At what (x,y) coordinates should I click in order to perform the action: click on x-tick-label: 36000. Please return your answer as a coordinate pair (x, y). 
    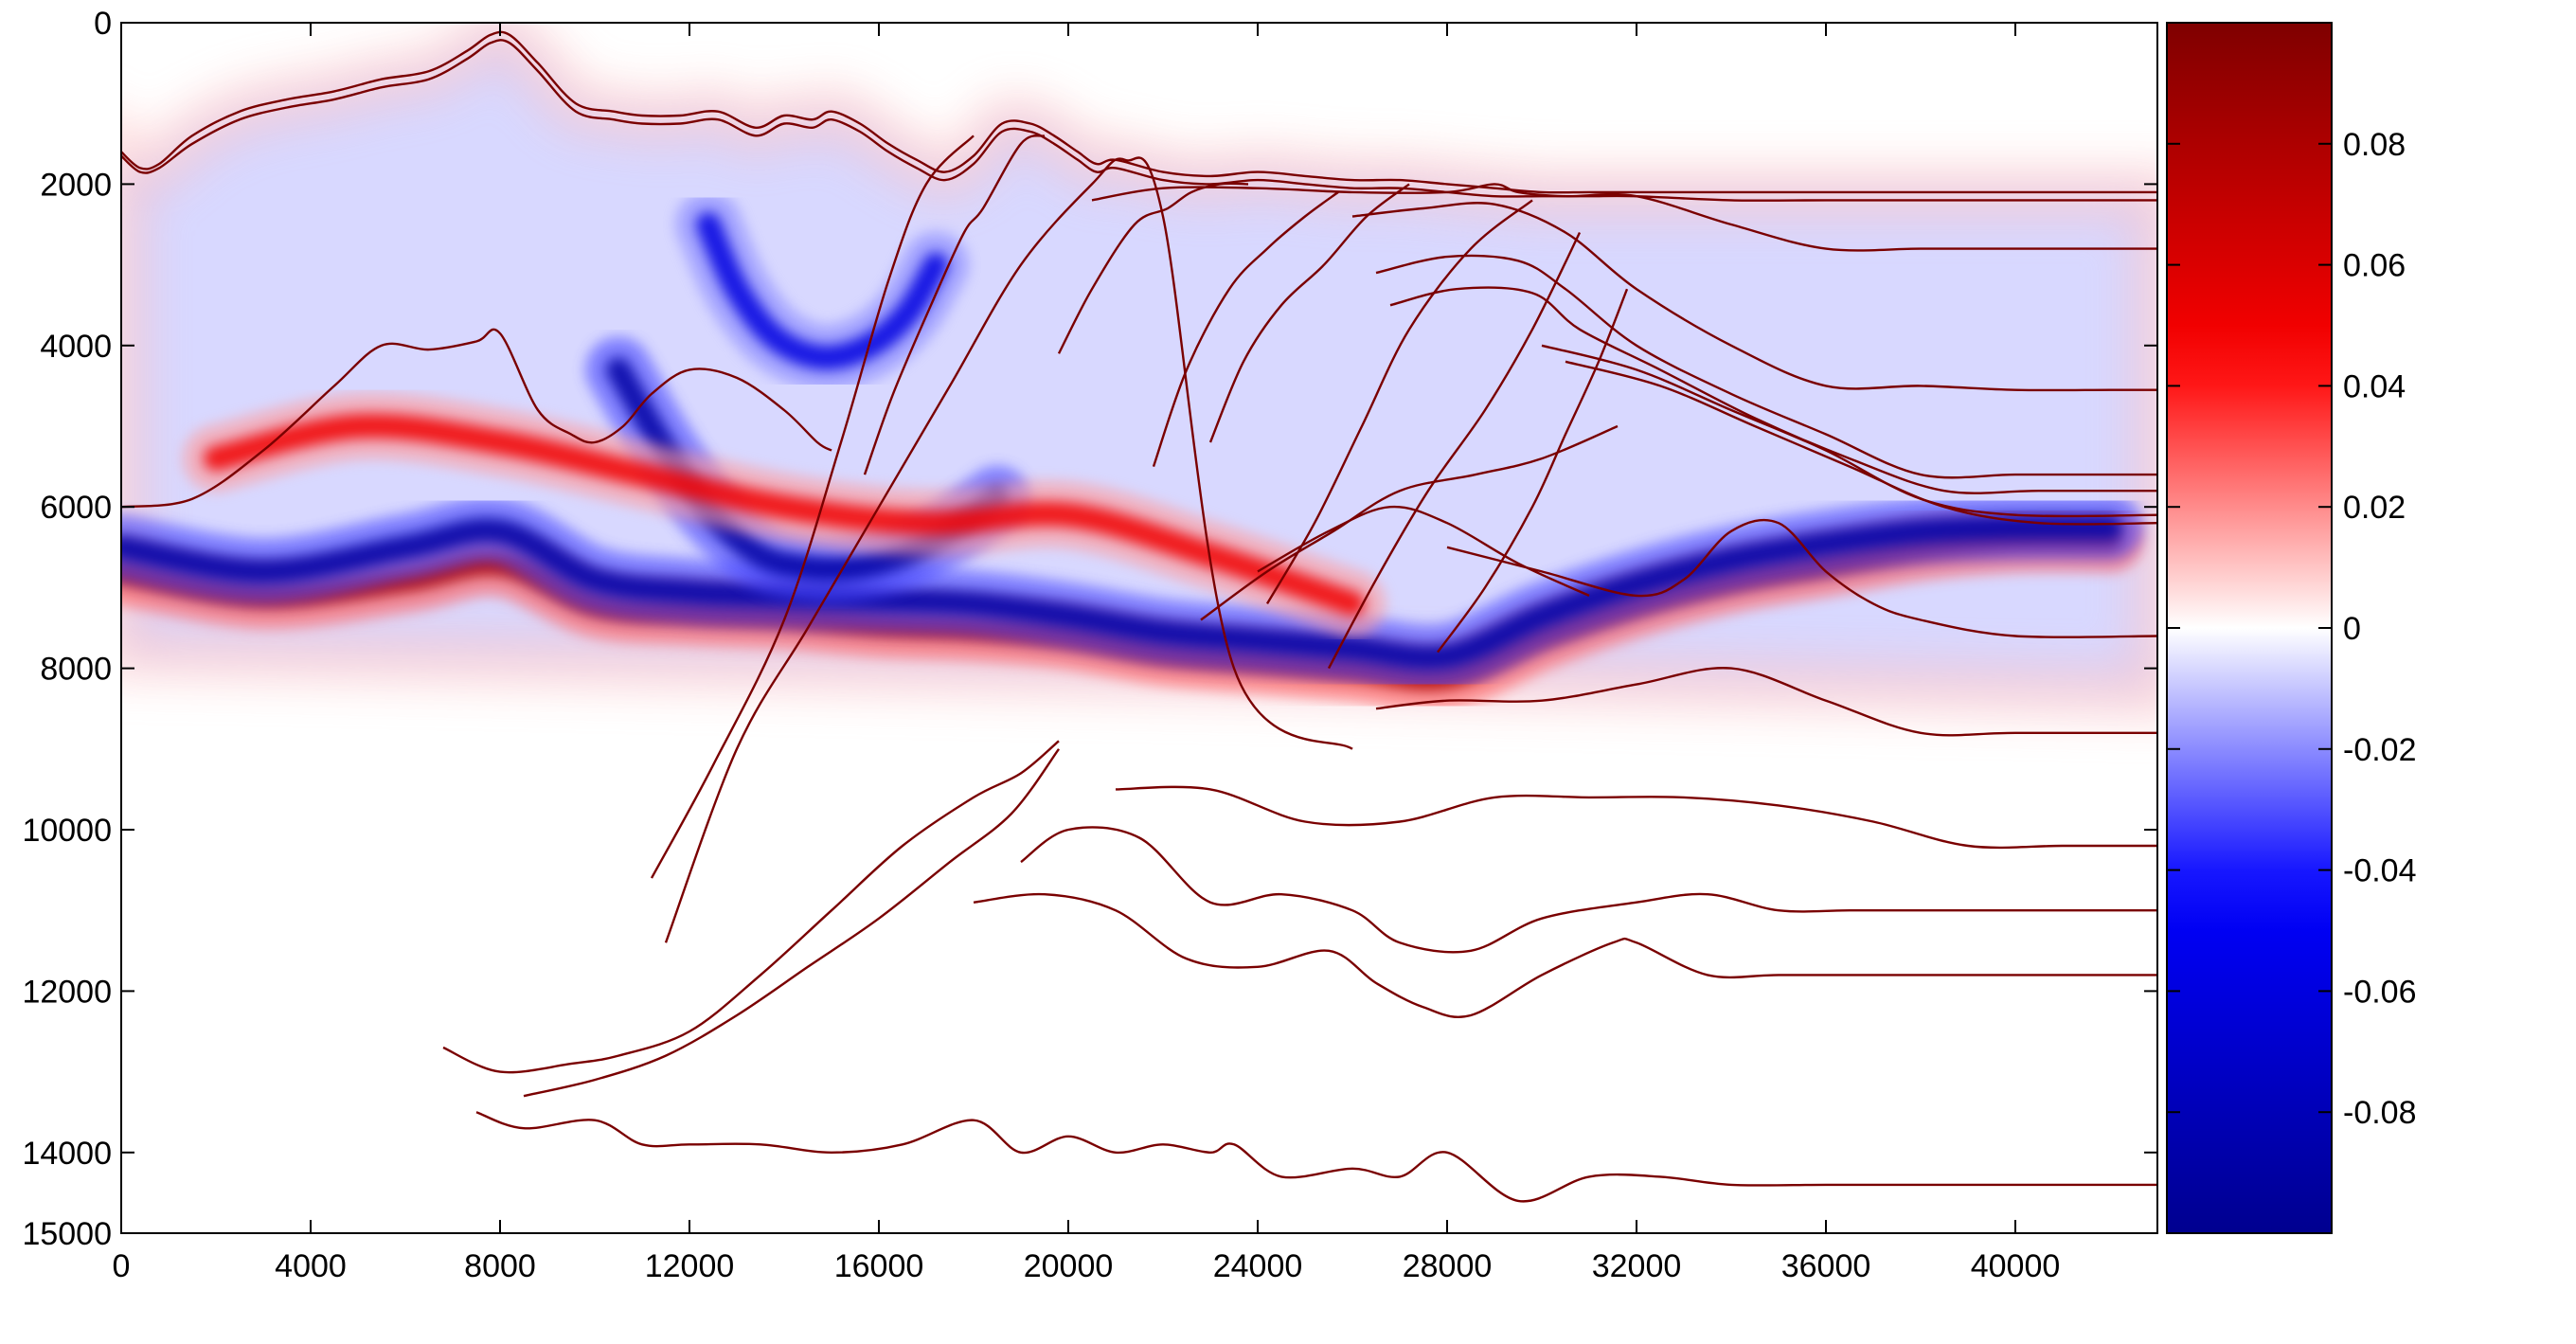
    Looking at the image, I should click on (1826, 1266).